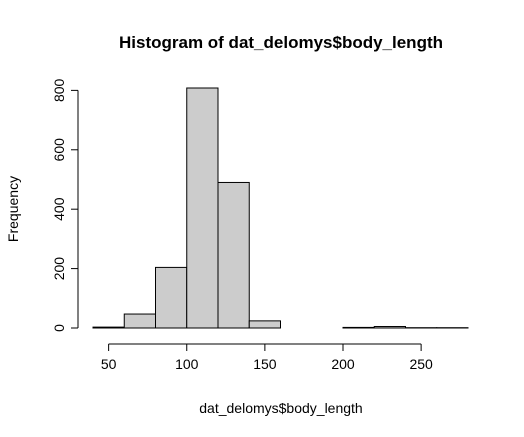 This screenshot has width=524, height=437. I want to click on x-tick-label-250: 250, so click(421, 364).